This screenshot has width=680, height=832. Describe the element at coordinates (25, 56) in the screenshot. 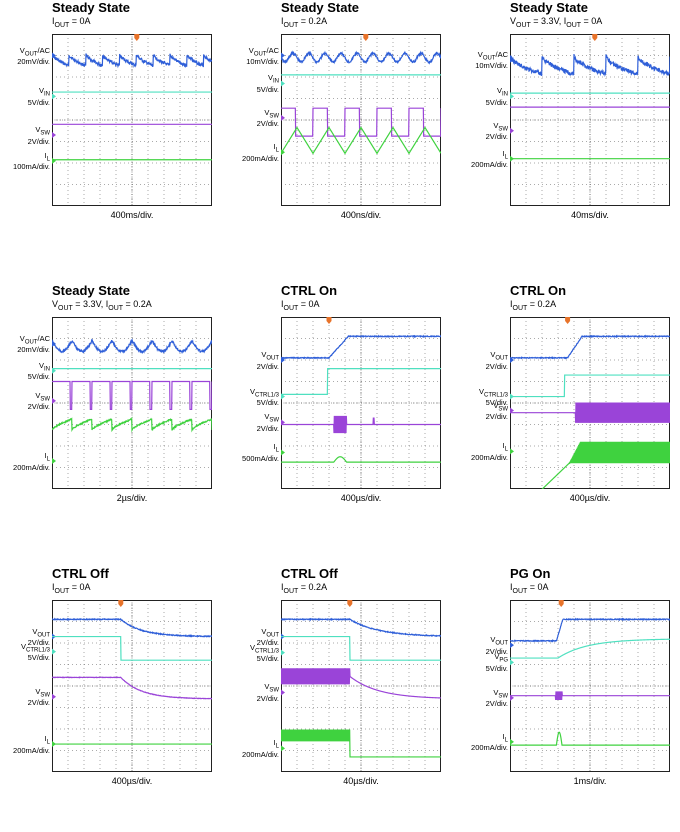

I see `channel-label: VOUT/AC 20mV/div.` at that location.